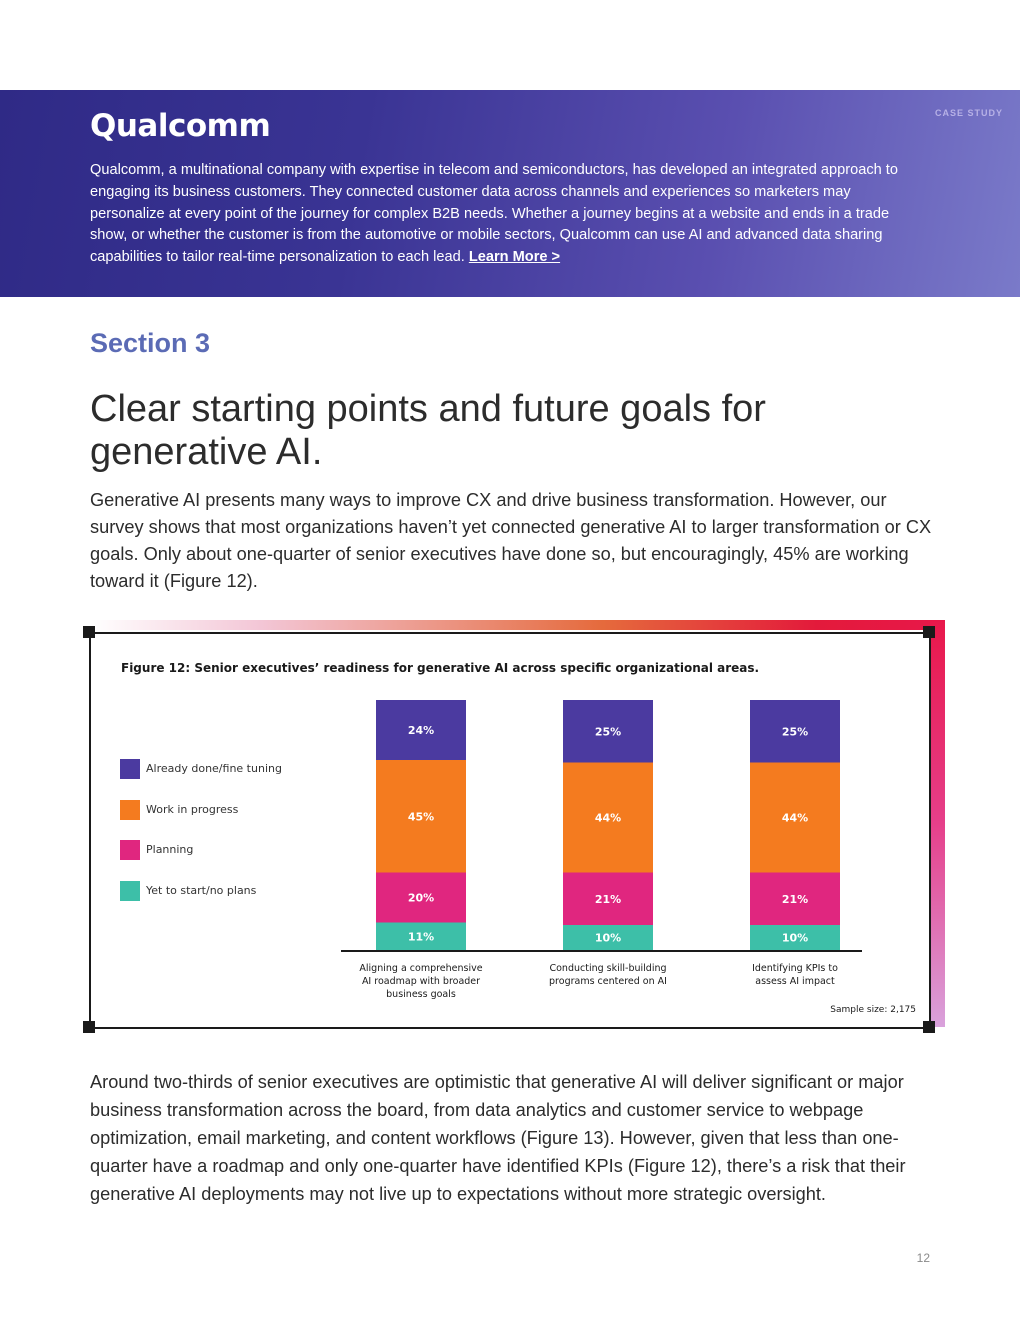 The height and width of the screenshot is (1320, 1020). Describe the element at coordinates (795, 968) in the screenshot. I see `category-label: Identifying KPIs to` at that location.